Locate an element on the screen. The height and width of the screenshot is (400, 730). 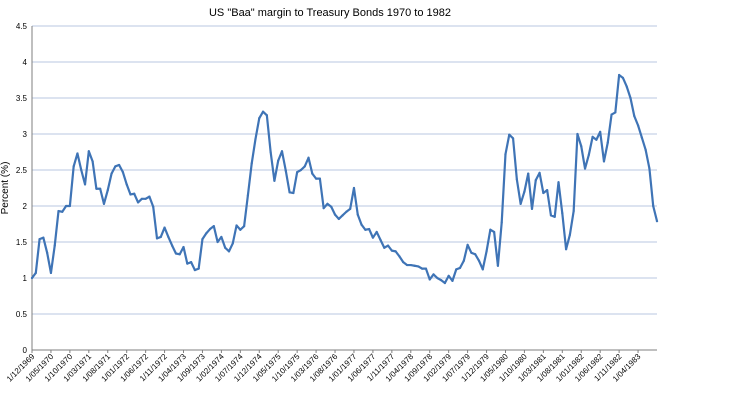
y-tick-labels: 0 0.5 1 1.5 2 2.5 3 3.5 4 4.5 is located at coordinates (22, 188).